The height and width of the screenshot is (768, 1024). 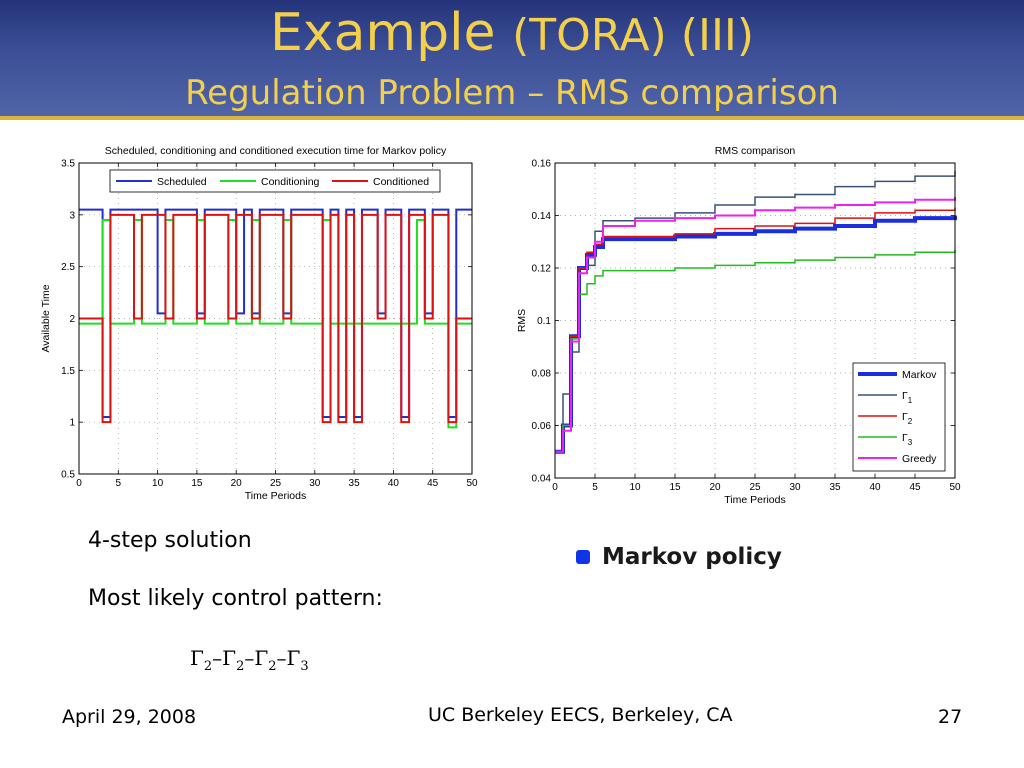 I want to click on legend-label-1: Γ1, so click(x=907, y=397).